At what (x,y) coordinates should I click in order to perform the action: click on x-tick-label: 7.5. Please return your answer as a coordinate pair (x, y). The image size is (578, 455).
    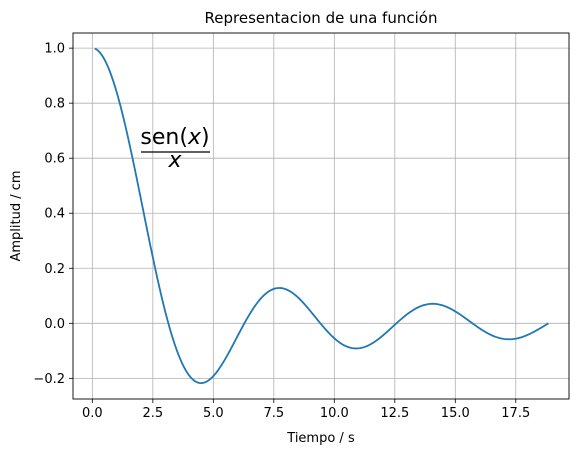
    Looking at the image, I should click on (273, 413).